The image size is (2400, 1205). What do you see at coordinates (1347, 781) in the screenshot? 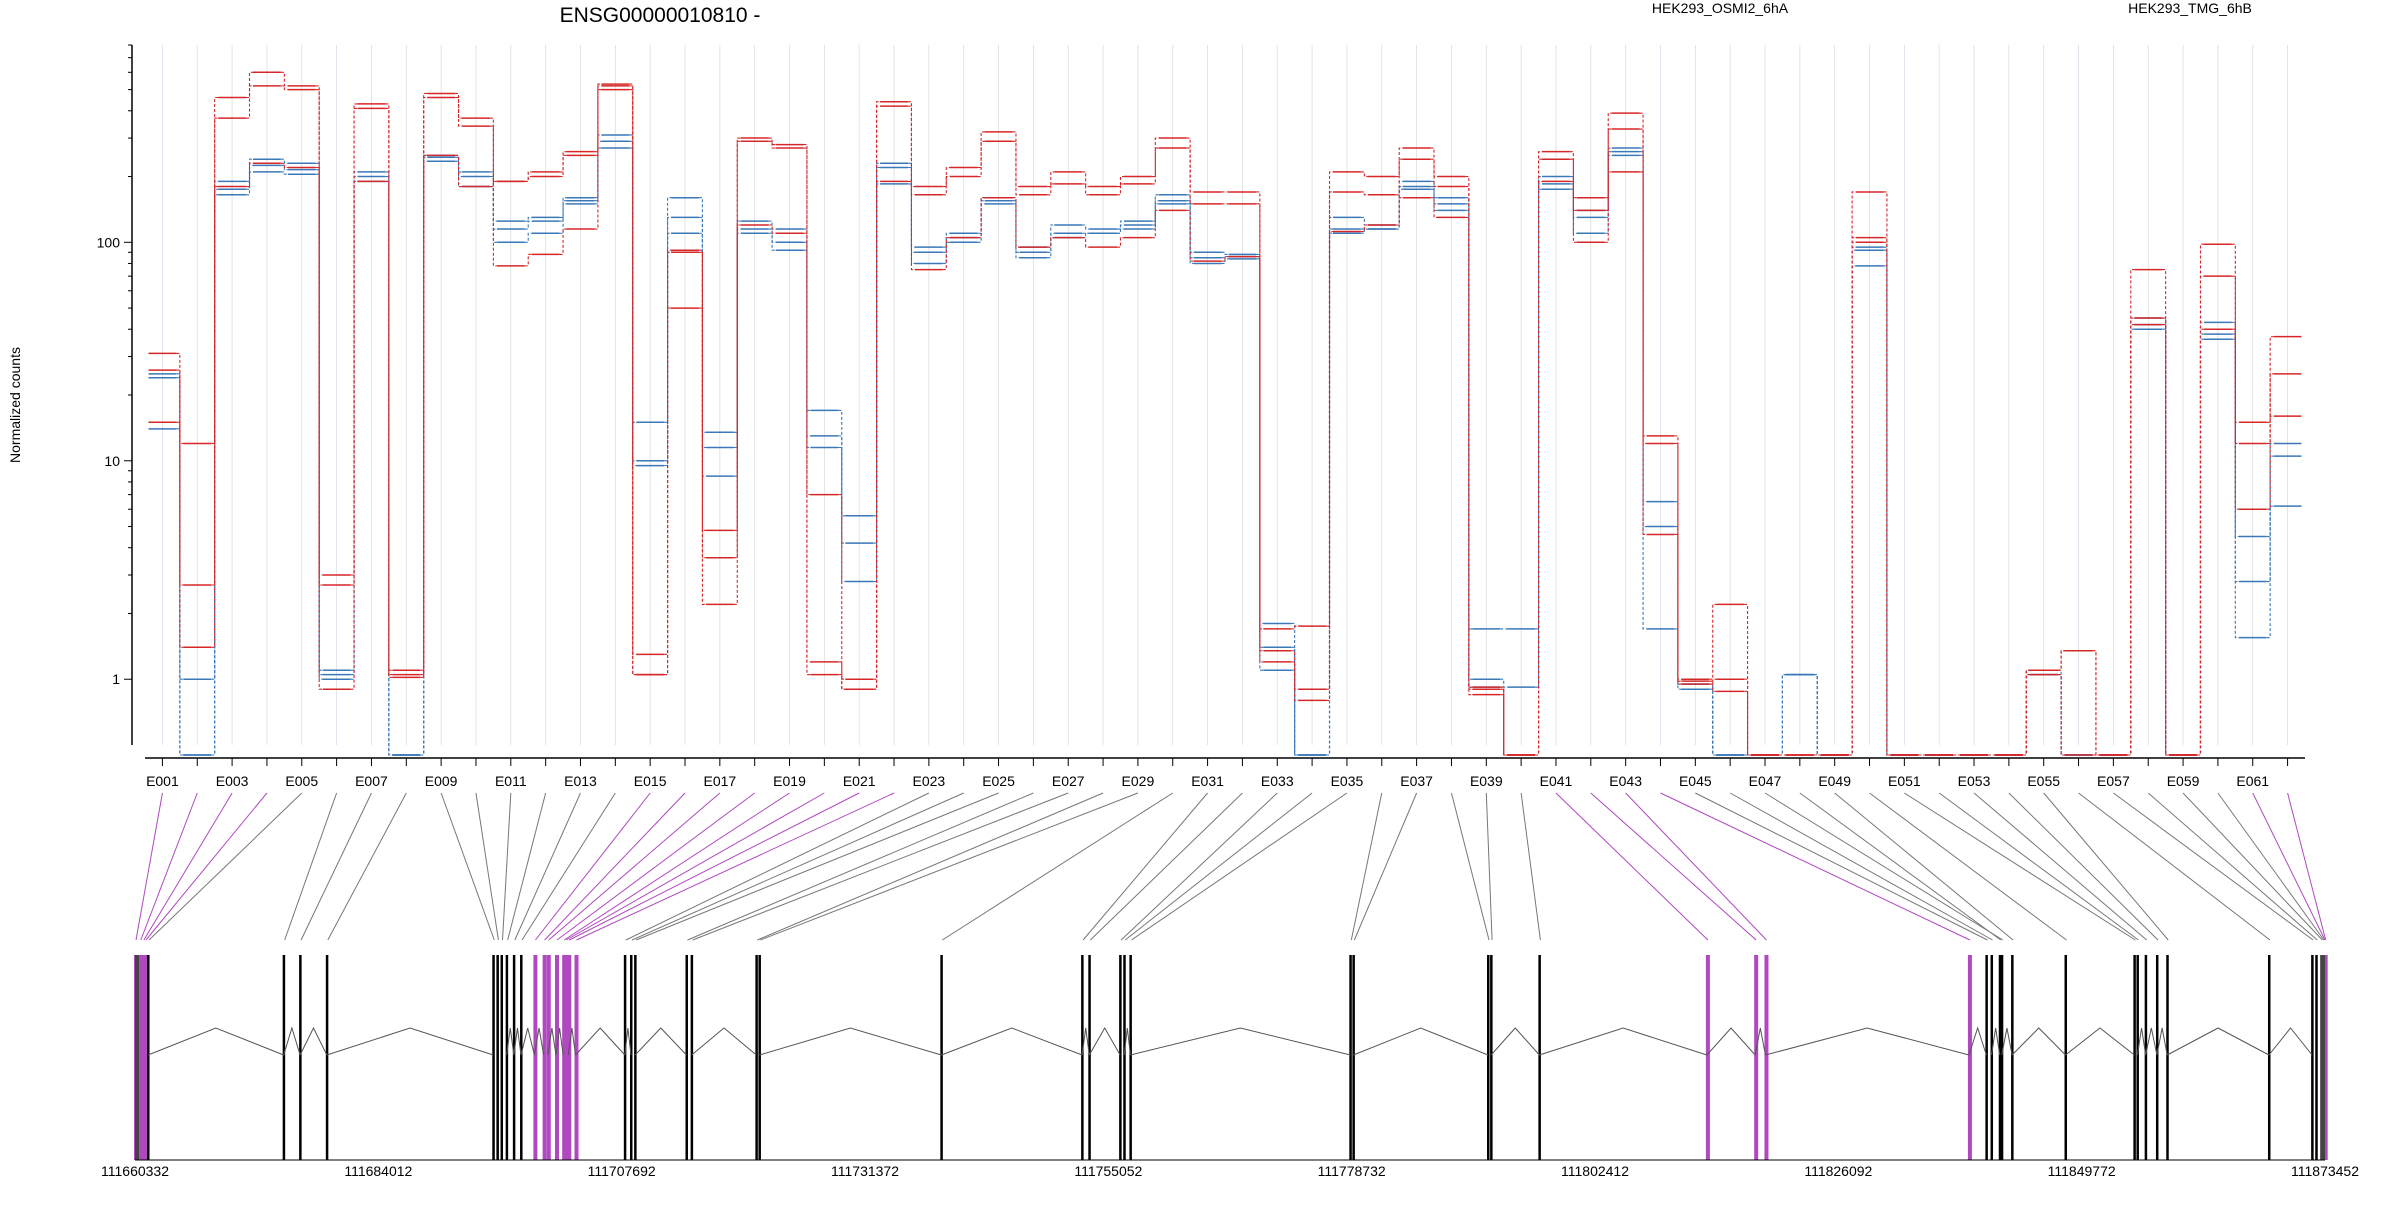
I see `exon-label: E035` at bounding box center [1347, 781].